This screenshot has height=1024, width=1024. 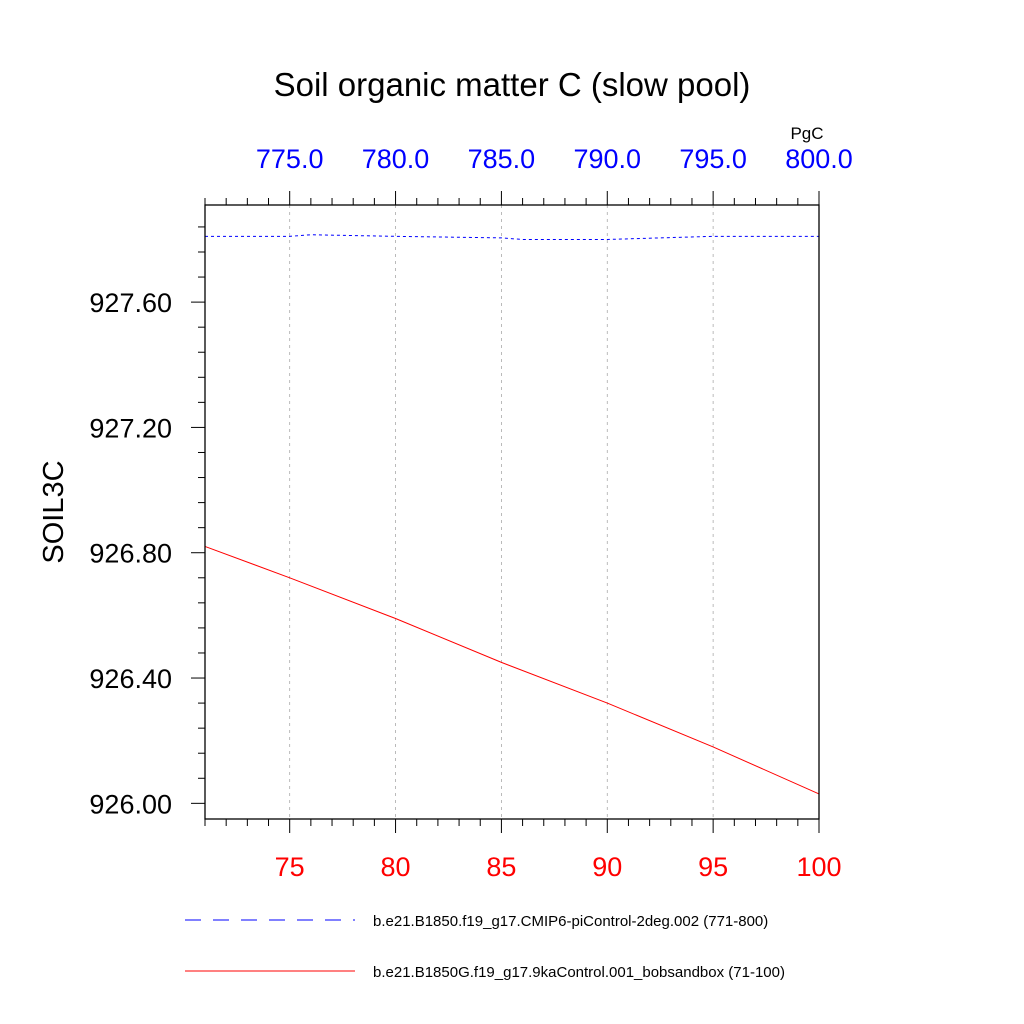 What do you see at coordinates (290, 159) in the screenshot?
I see `top-tick-label-0: 775.0` at bounding box center [290, 159].